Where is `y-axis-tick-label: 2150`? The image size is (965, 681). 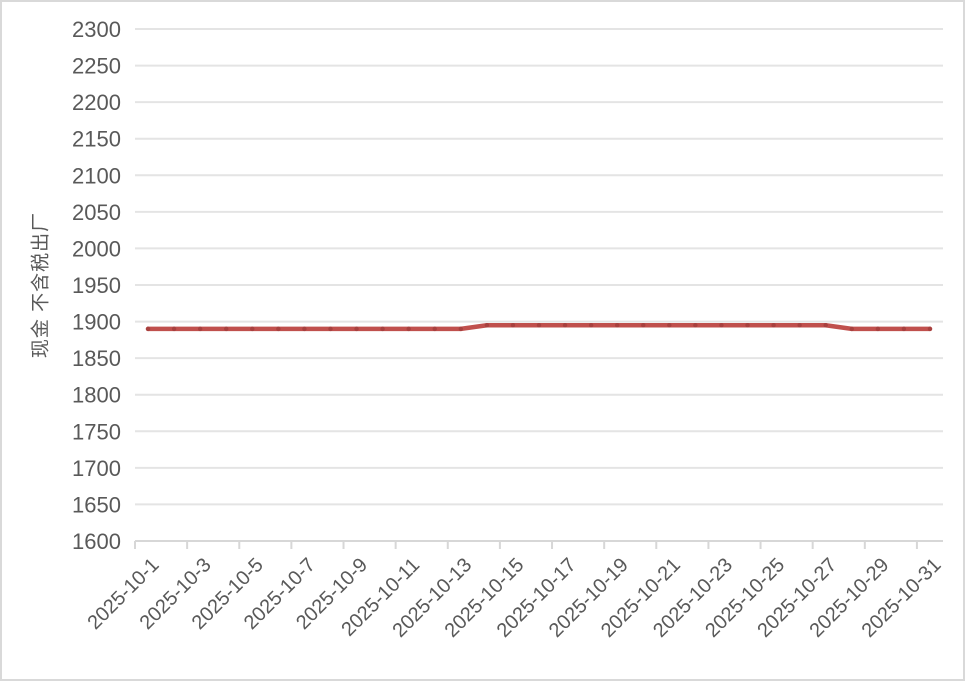
y-axis-tick-label: 2150 is located at coordinates (96, 139).